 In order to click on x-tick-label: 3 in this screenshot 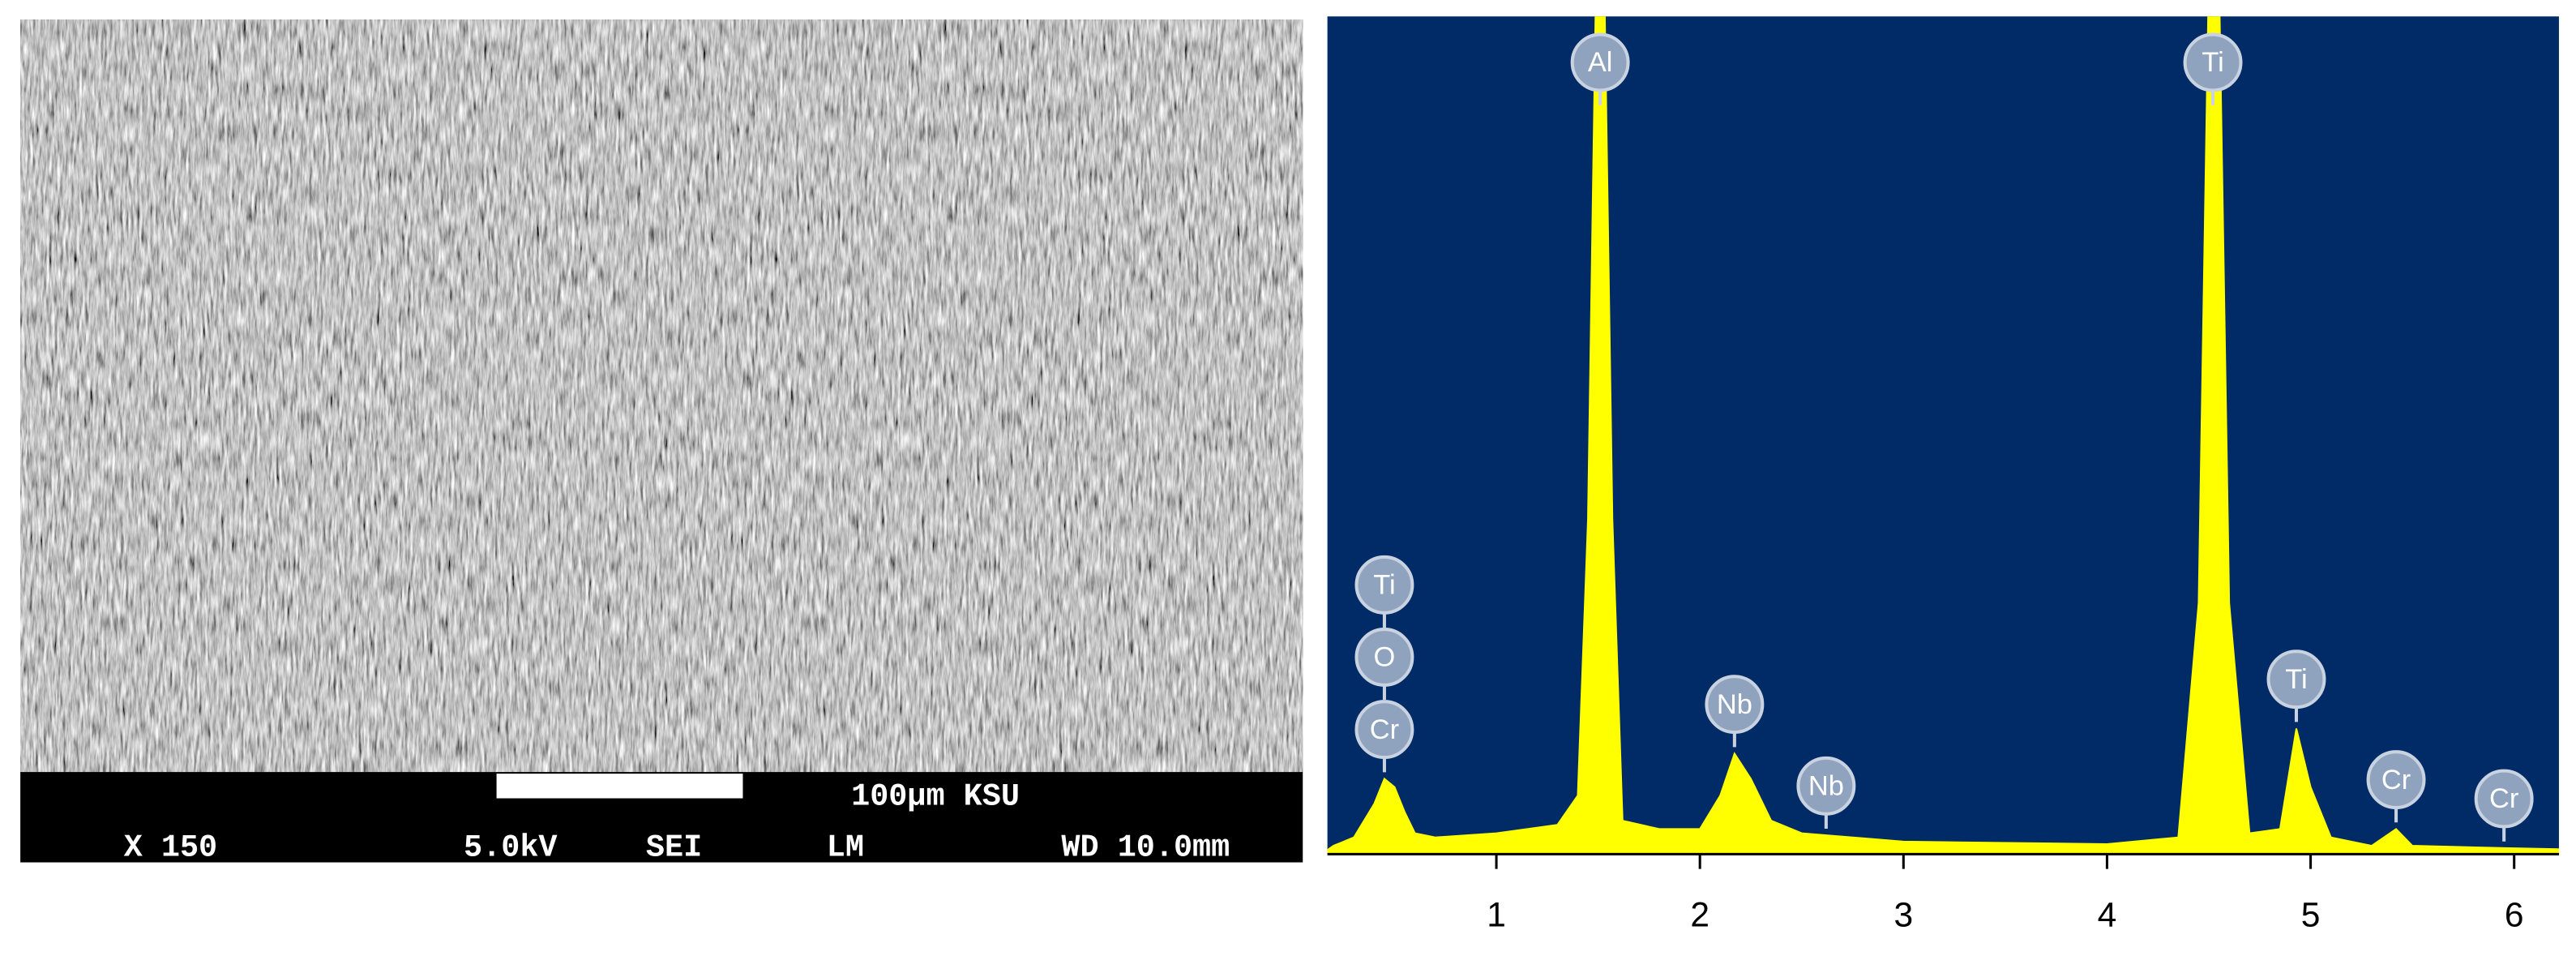, I will do `click(1903, 915)`.